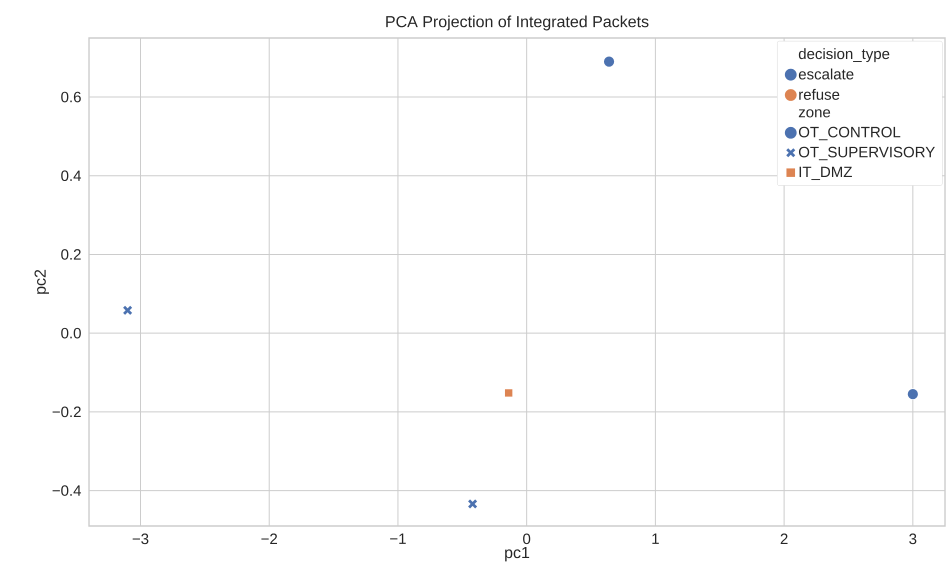  Describe the element at coordinates (866, 153) in the screenshot. I see `legend-label: OT_SUPERVISORY` at that location.